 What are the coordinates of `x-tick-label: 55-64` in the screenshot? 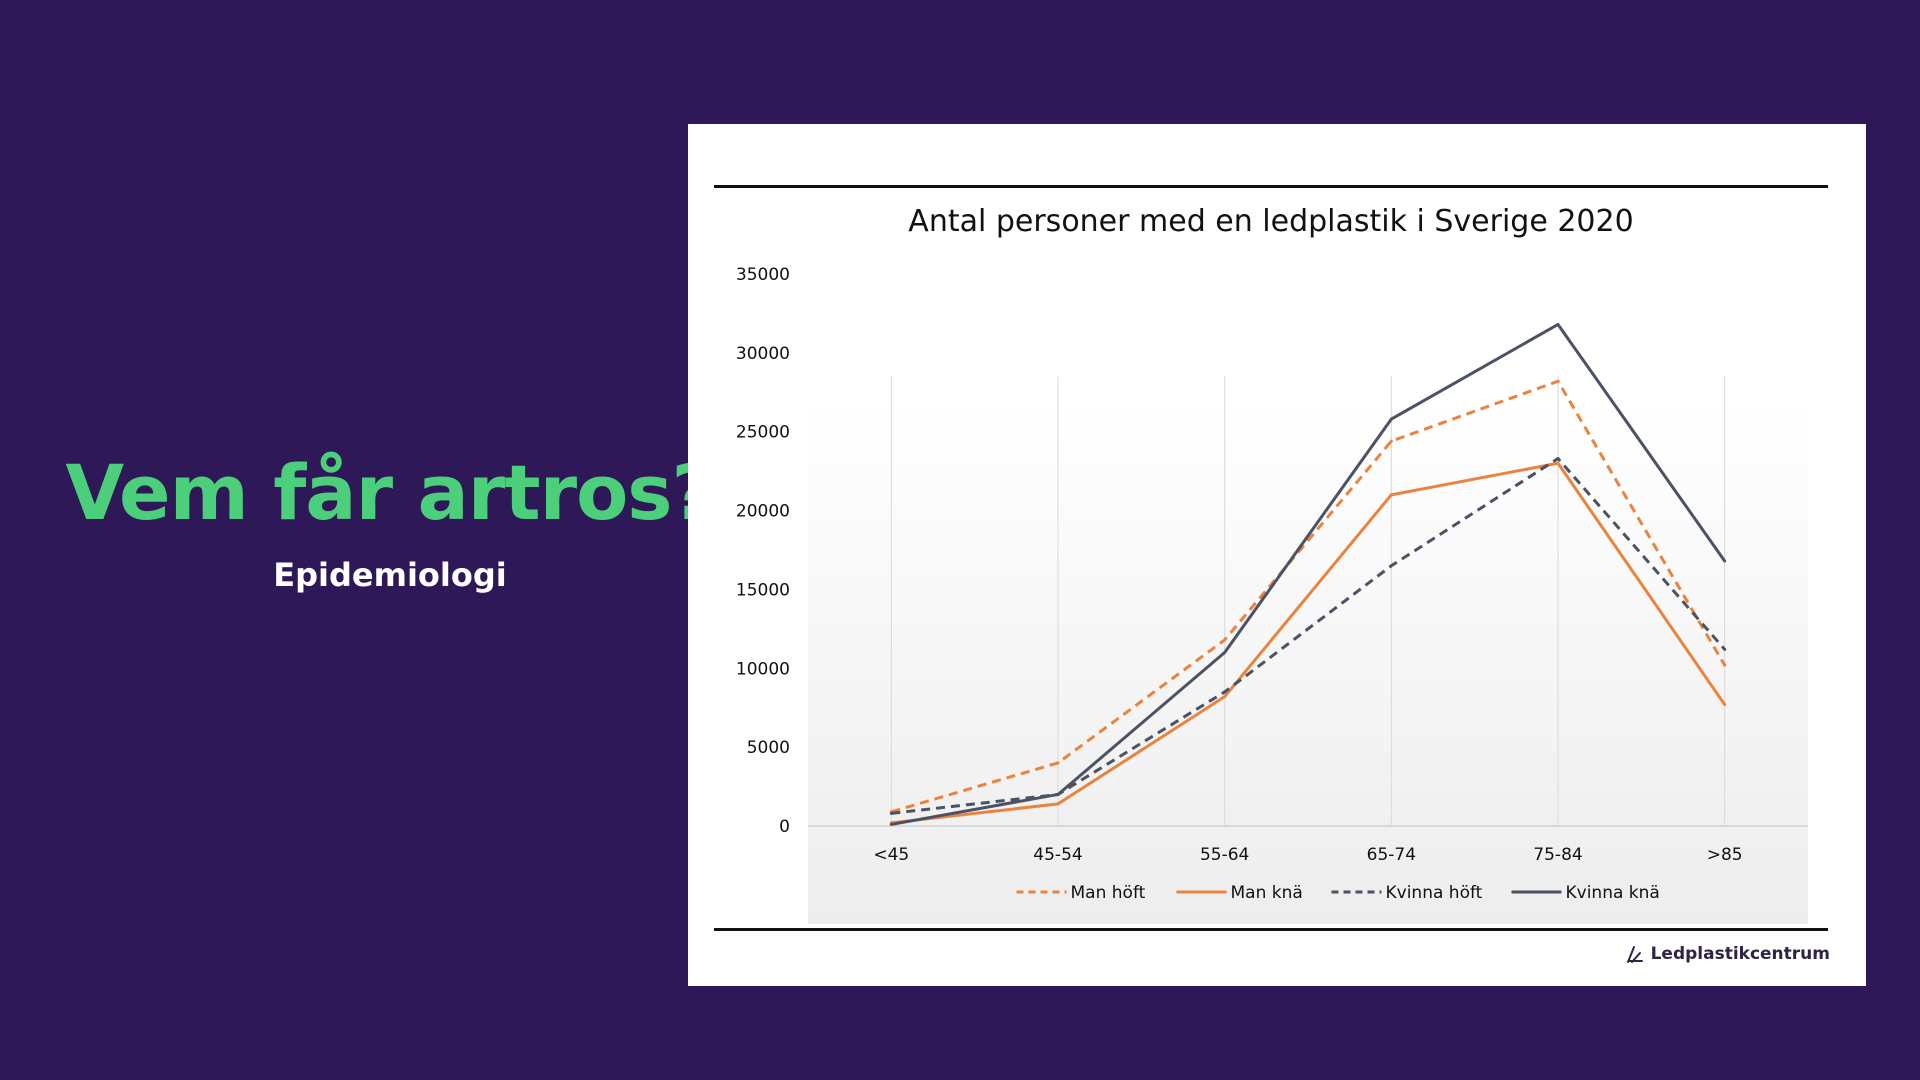 It's located at (1224, 855).